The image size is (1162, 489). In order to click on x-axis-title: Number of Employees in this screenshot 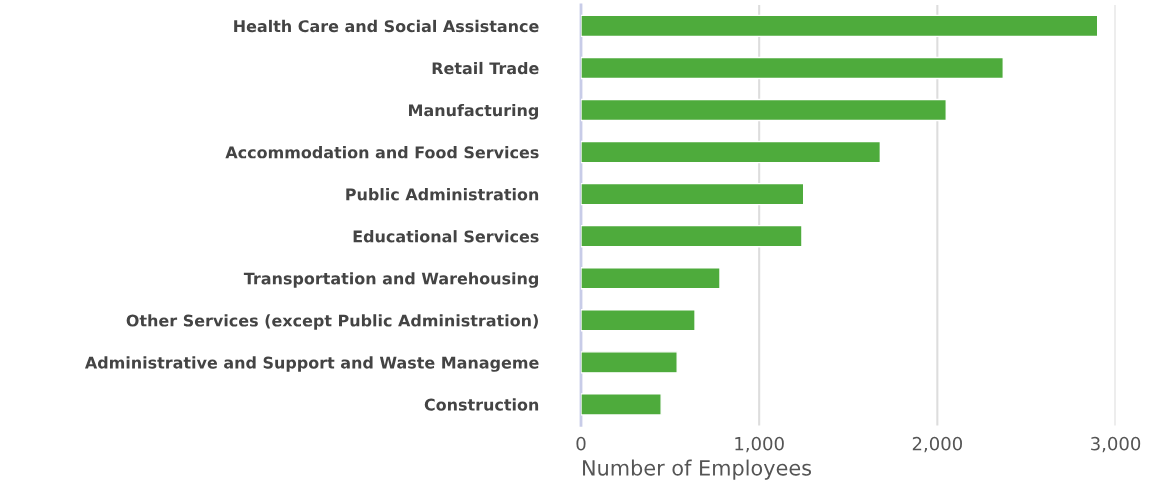, I will do `click(697, 469)`.